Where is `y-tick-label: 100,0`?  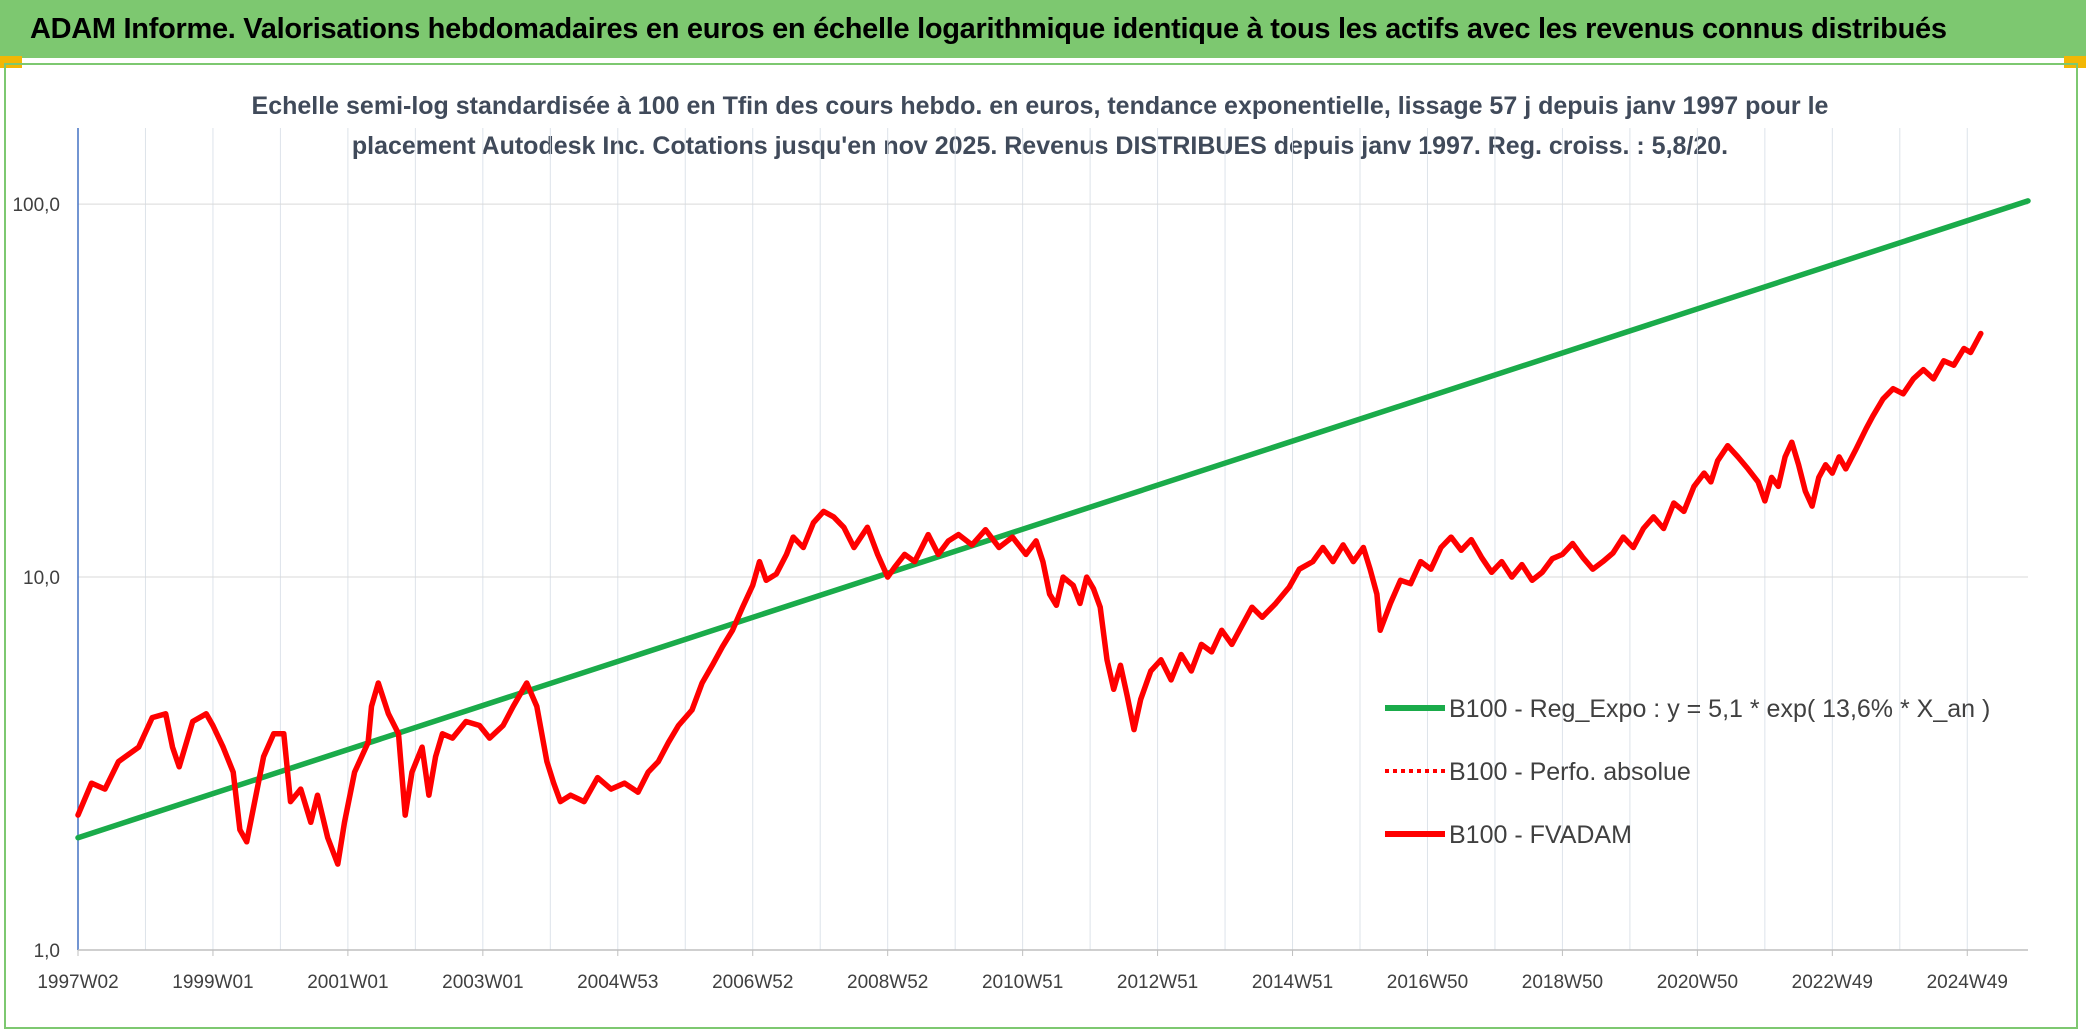
y-tick-label: 100,0 is located at coordinates (36, 205).